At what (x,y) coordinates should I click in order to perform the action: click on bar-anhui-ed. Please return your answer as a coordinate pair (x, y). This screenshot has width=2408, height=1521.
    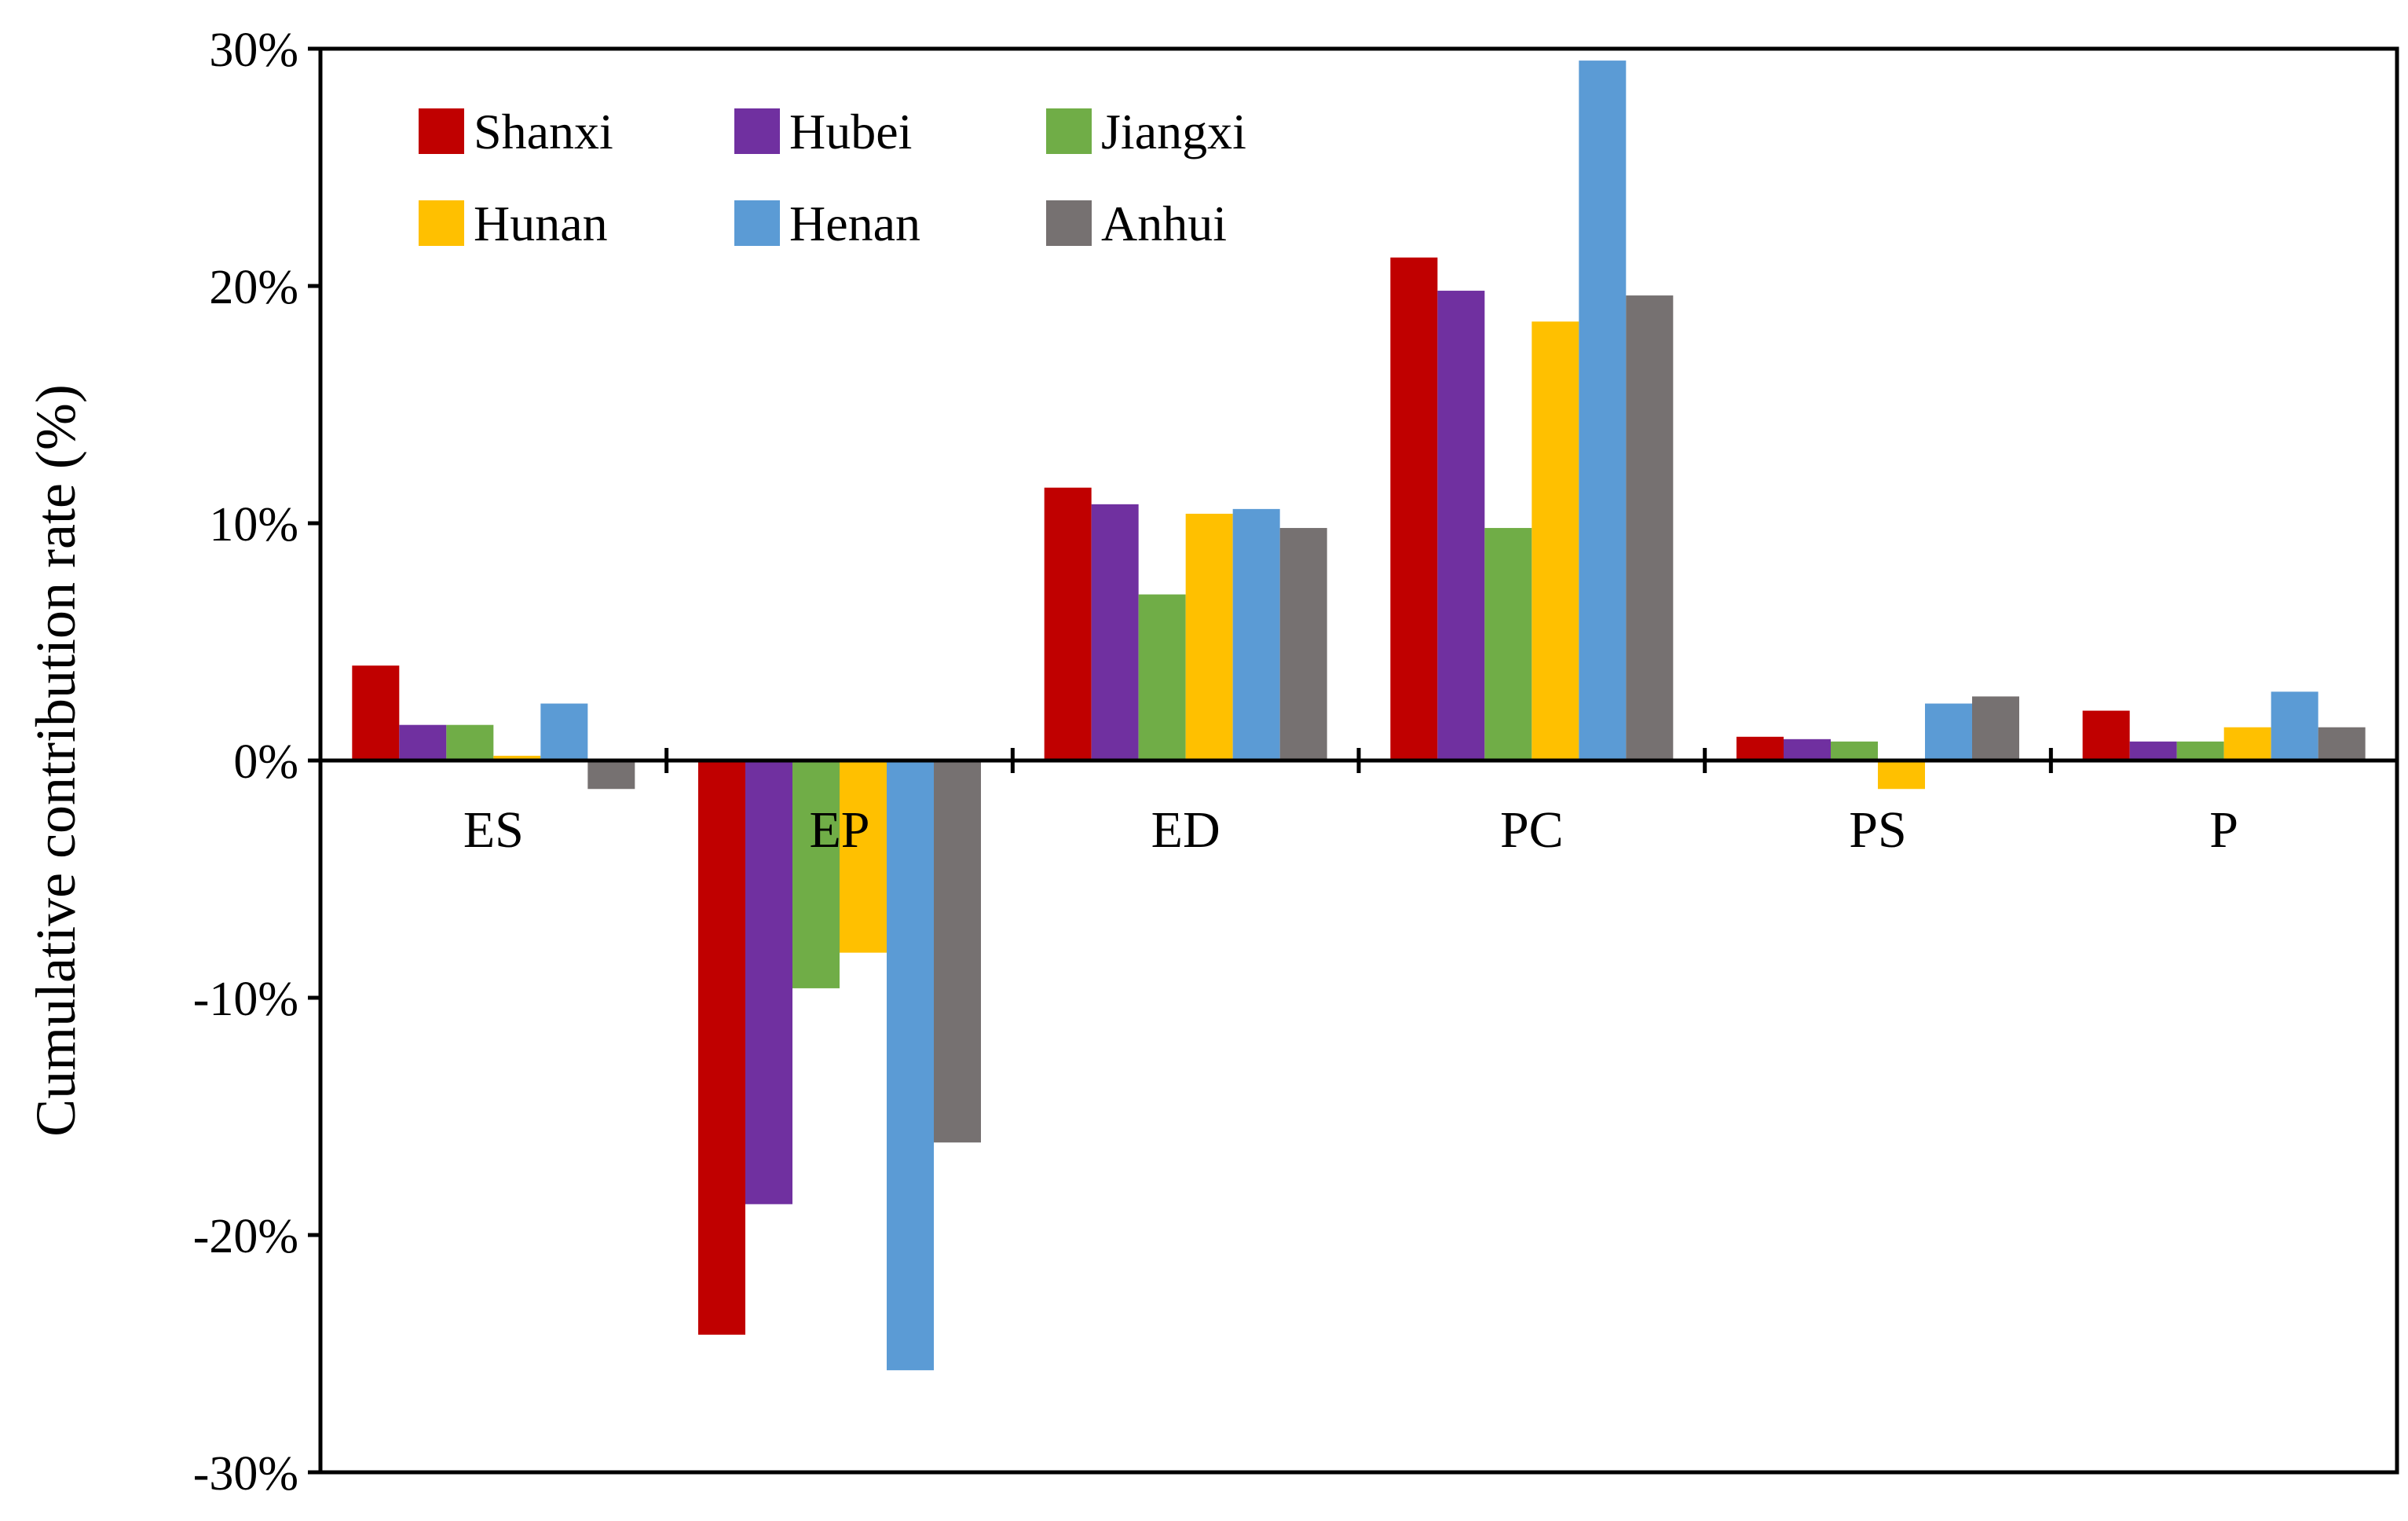
    Looking at the image, I should click on (1303, 644).